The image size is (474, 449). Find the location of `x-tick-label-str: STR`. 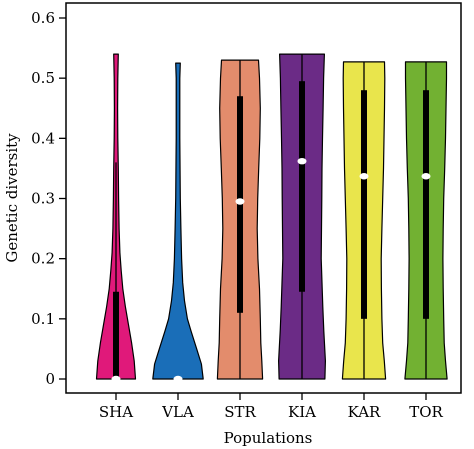

x-tick-label-str: STR is located at coordinates (240, 412).